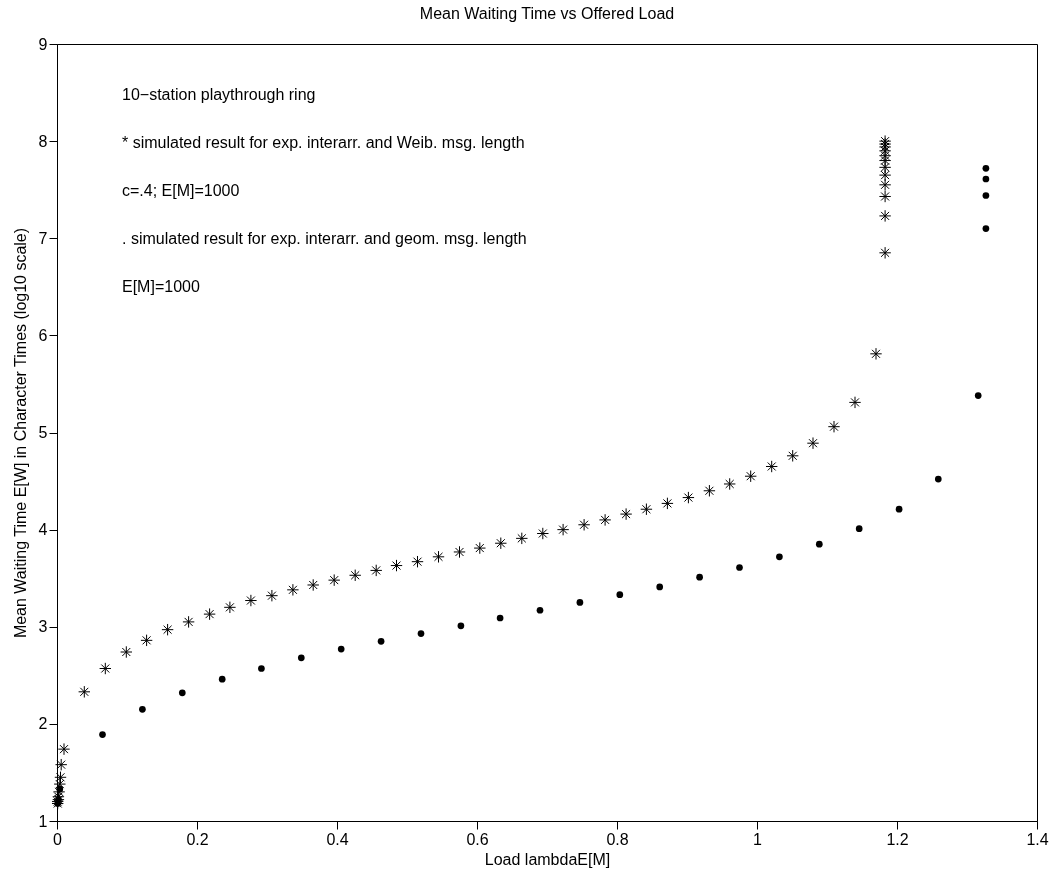 This screenshot has width=1063, height=879. I want to click on chart-title: Mean Waiting Time vs Offered Load, so click(547, 13).